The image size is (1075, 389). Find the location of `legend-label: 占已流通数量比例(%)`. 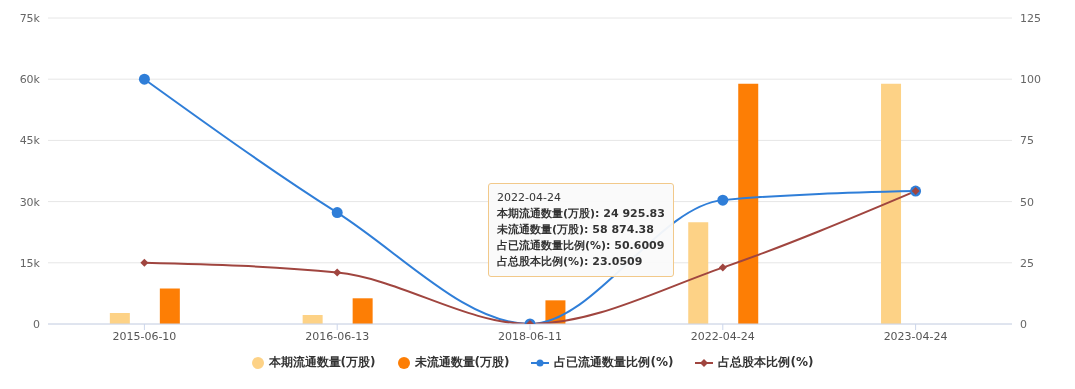

legend-label: 占已流通数量比例(%) is located at coordinates (614, 362).